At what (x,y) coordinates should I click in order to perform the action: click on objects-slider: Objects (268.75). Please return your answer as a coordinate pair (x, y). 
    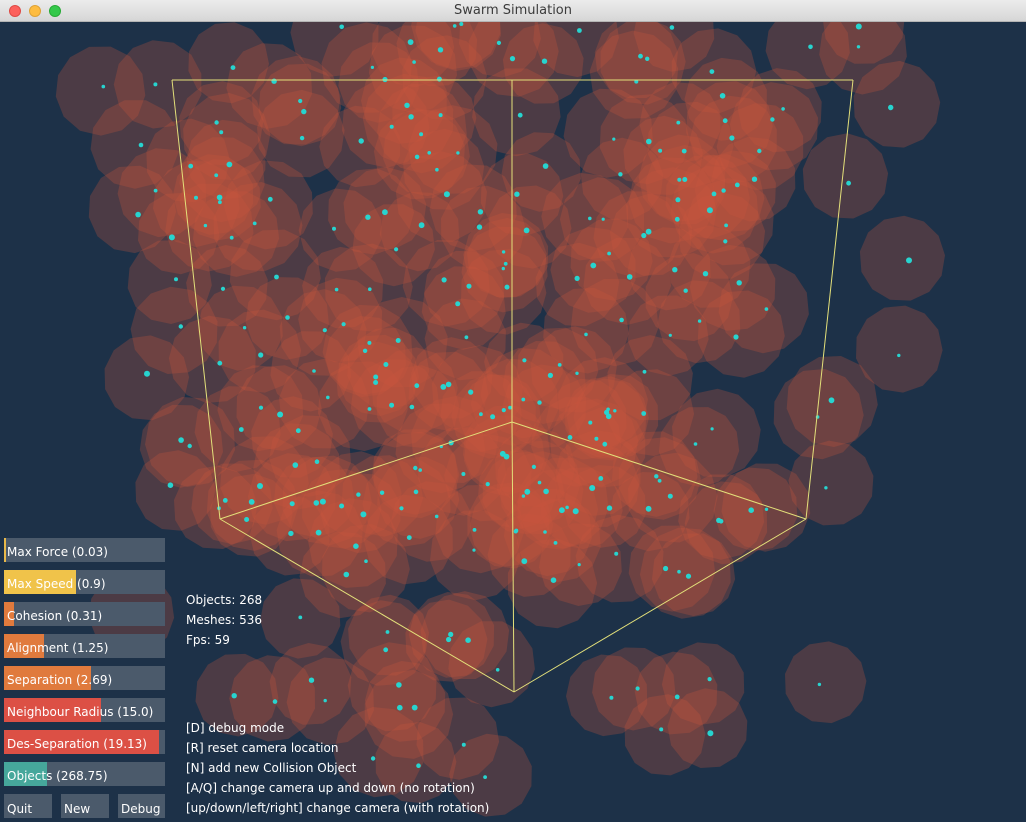
    Looking at the image, I should click on (84, 774).